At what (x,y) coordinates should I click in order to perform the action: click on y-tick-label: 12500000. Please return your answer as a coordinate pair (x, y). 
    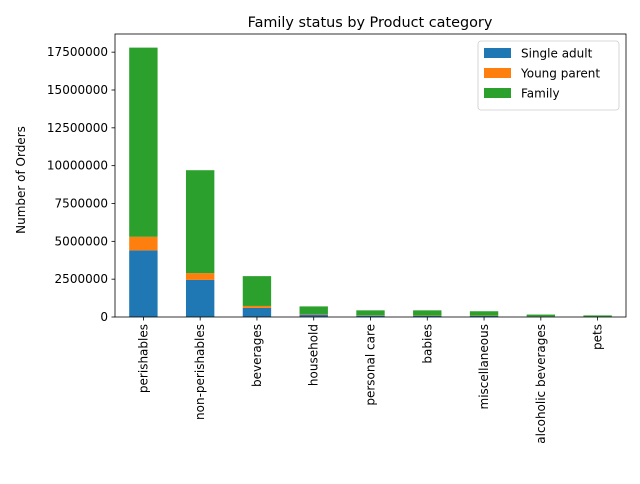
    Looking at the image, I should click on (77, 128).